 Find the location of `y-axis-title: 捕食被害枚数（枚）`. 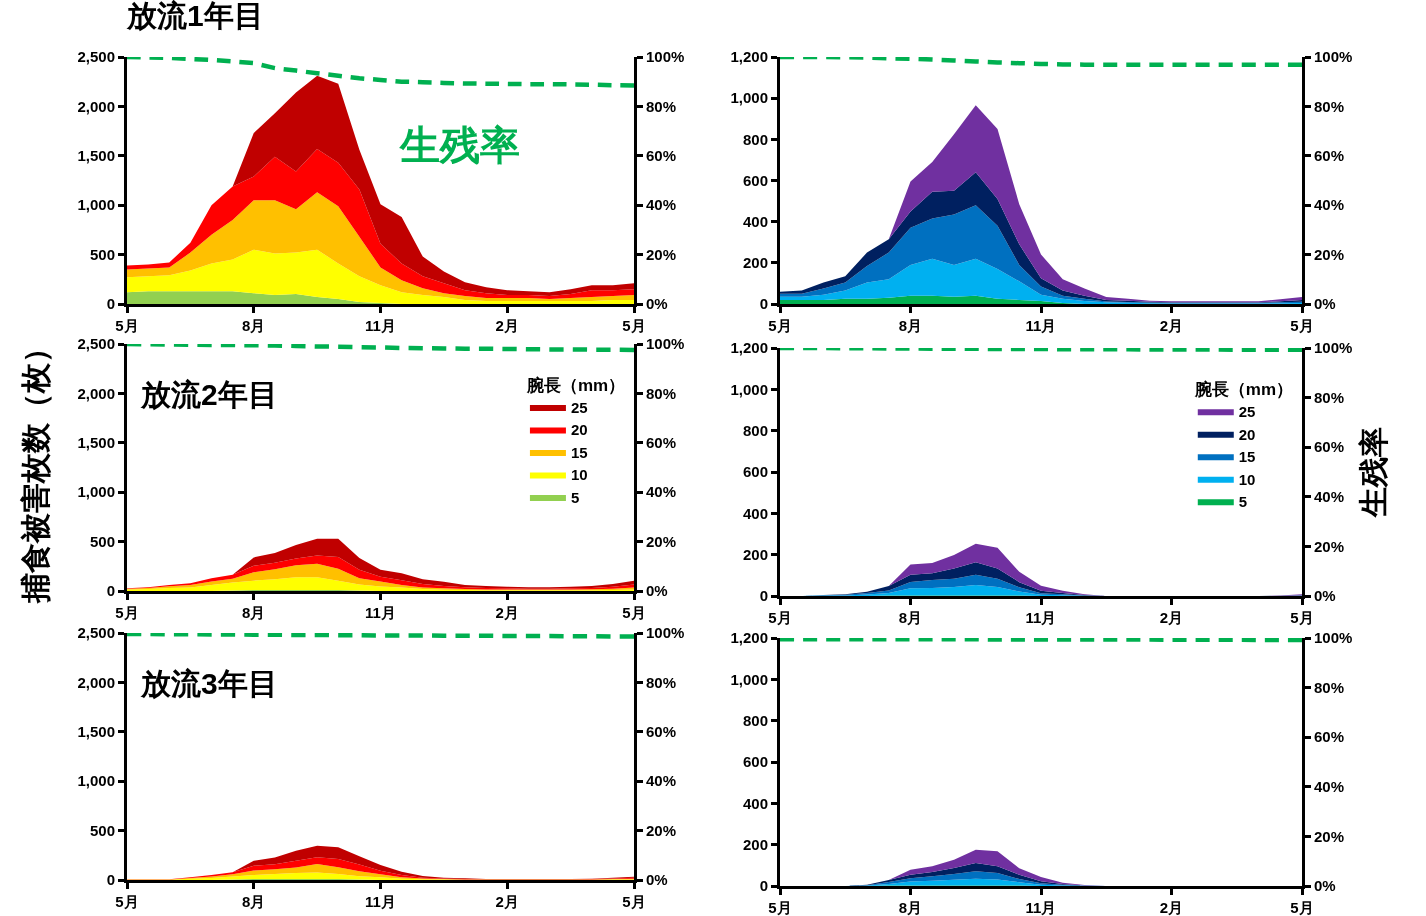

y-axis-title: 捕食被害枚数（枚） is located at coordinates (36, 468).